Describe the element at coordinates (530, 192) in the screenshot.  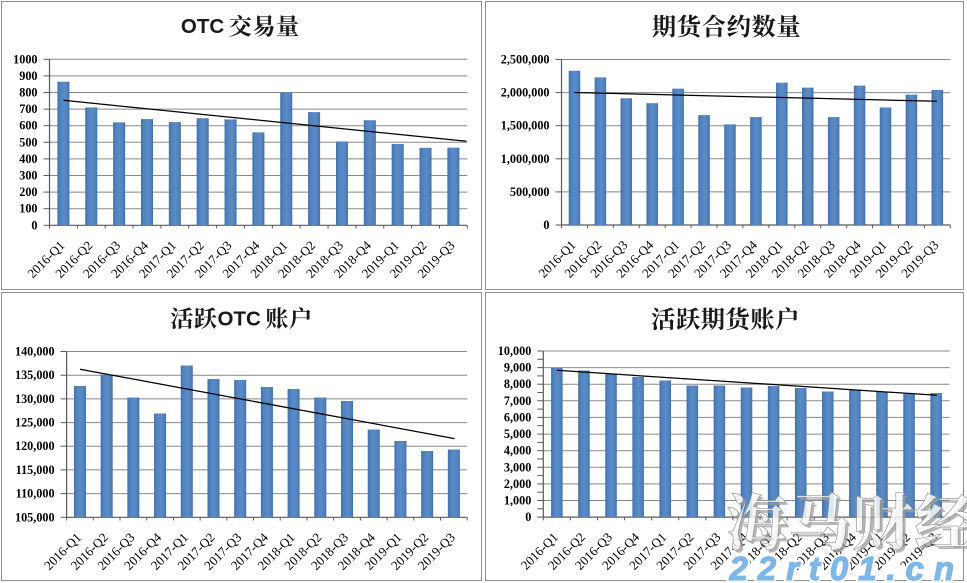
I see `svg-text: 500,000` at that location.